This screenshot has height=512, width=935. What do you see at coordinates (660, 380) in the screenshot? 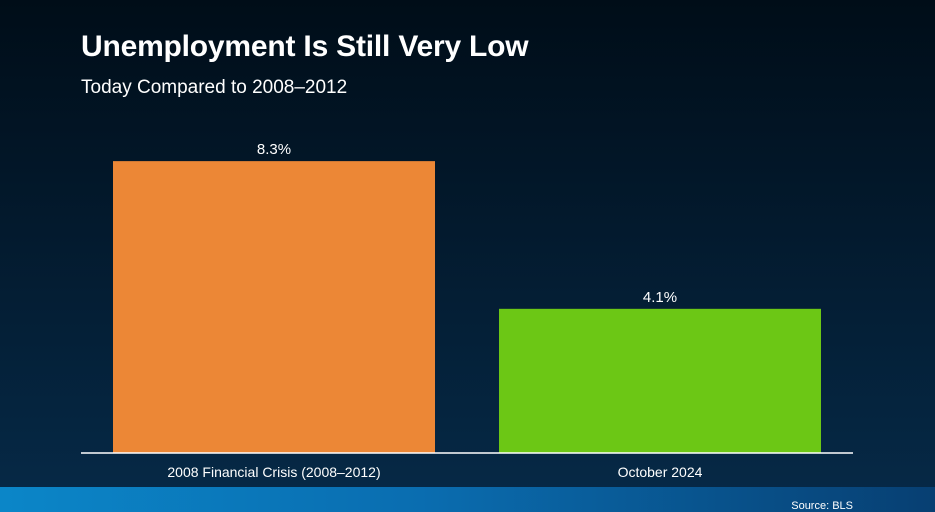
I see `bar-october-2024` at bounding box center [660, 380].